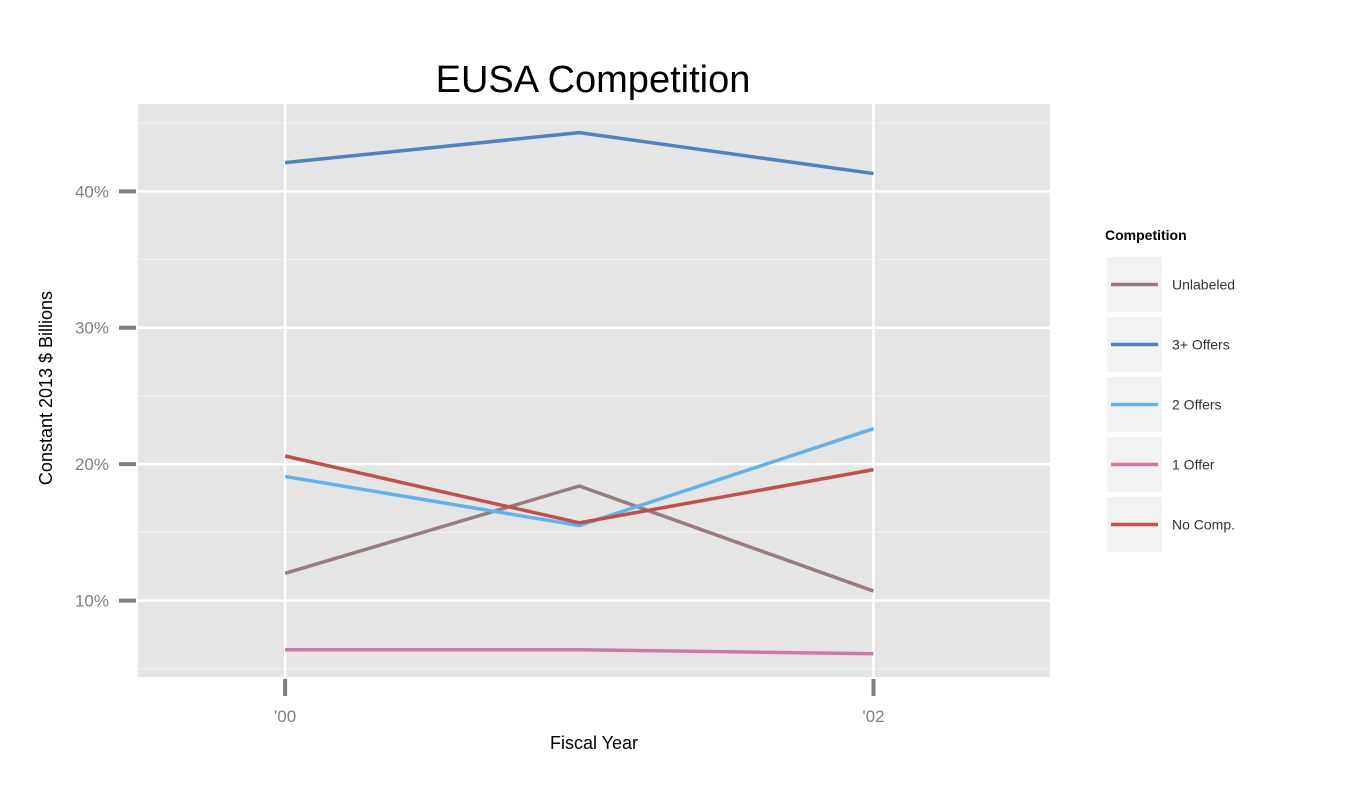 This screenshot has height=787, width=1350. I want to click on y-axis-title: Constant 2013 $ Billions, so click(46, 388).